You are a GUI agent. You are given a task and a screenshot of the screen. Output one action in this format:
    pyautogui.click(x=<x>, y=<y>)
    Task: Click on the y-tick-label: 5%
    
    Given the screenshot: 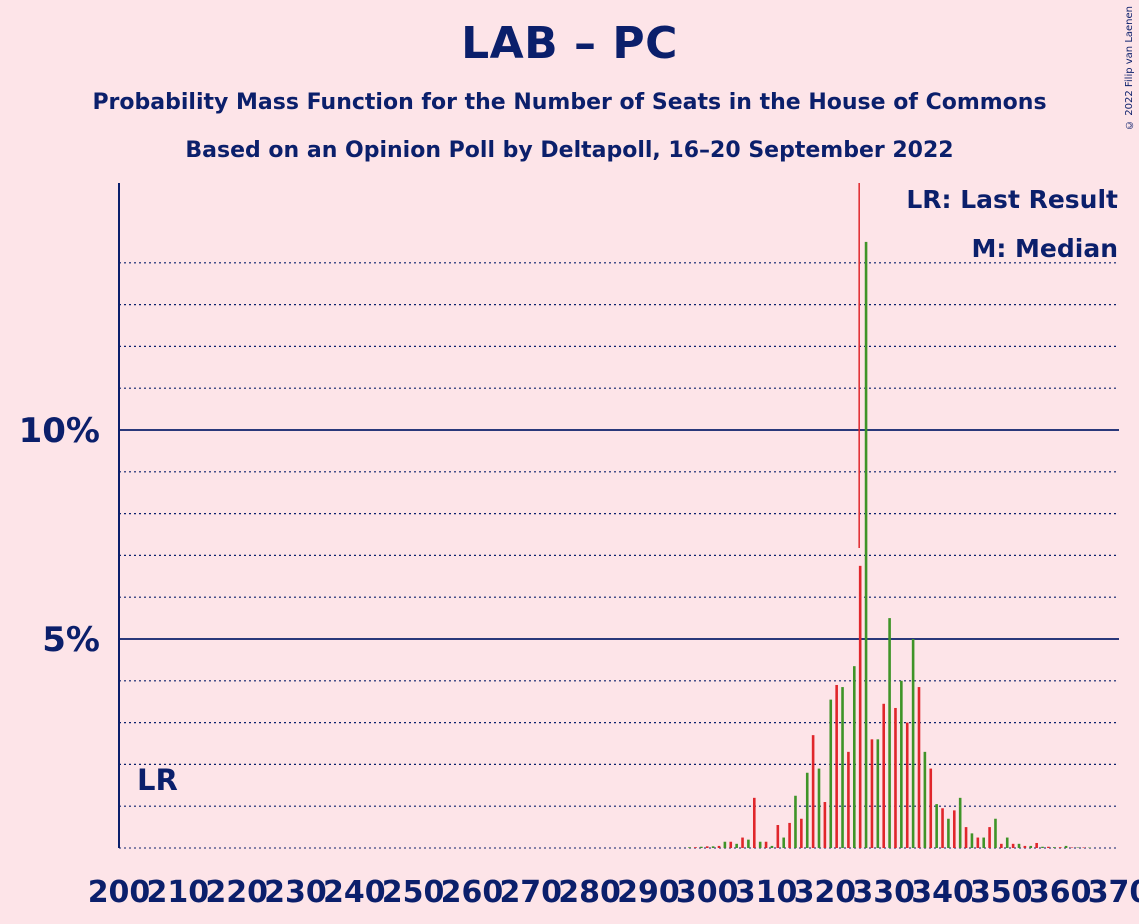 What is the action you would take?
    pyautogui.click(x=71, y=640)
    